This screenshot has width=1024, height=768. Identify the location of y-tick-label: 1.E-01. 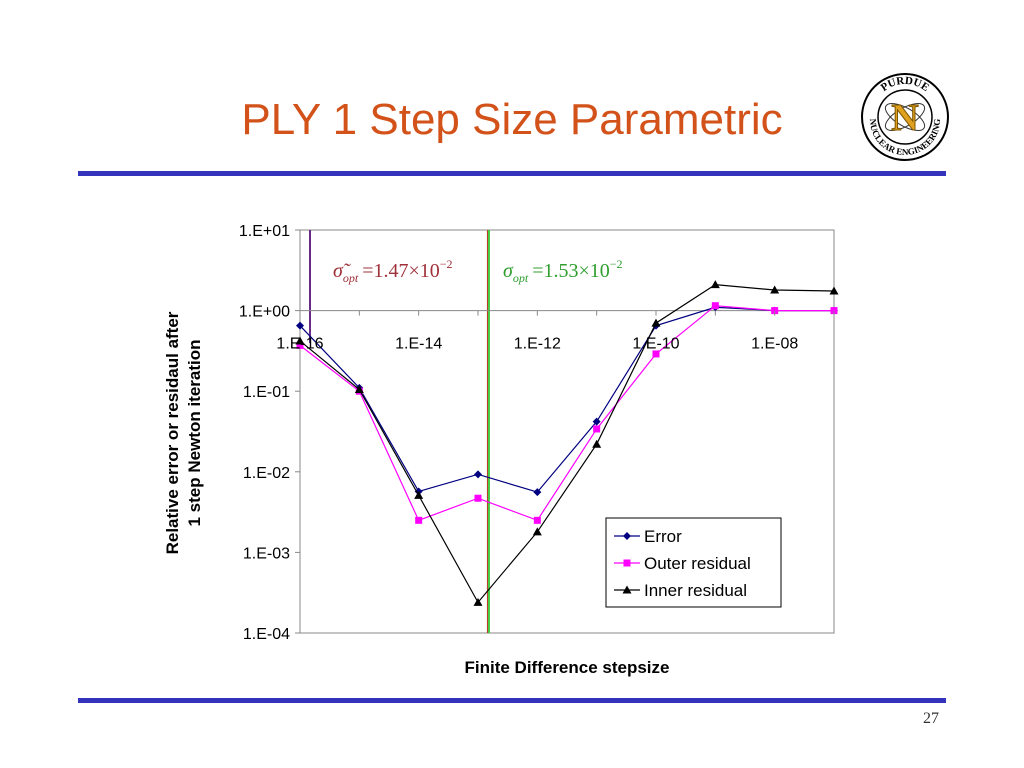
(266, 392).